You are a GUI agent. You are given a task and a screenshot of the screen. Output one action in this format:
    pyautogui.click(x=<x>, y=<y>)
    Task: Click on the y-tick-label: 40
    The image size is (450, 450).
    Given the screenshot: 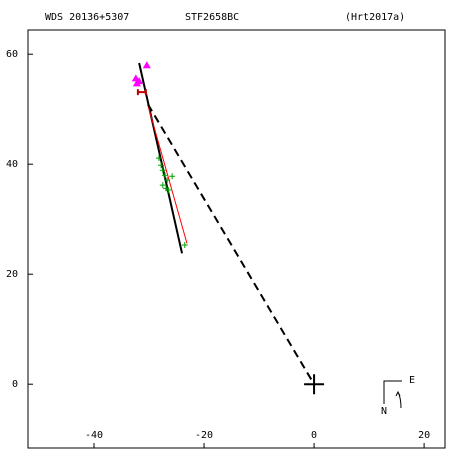 What is the action you would take?
    pyautogui.click(x=12, y=164)
    